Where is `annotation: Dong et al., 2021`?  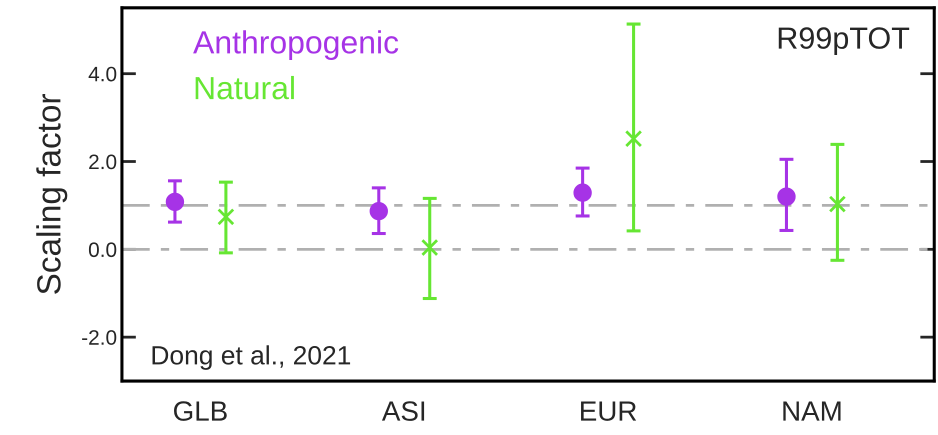
annotation: Dong et al., 2021 is located at coordinates (251, 357).